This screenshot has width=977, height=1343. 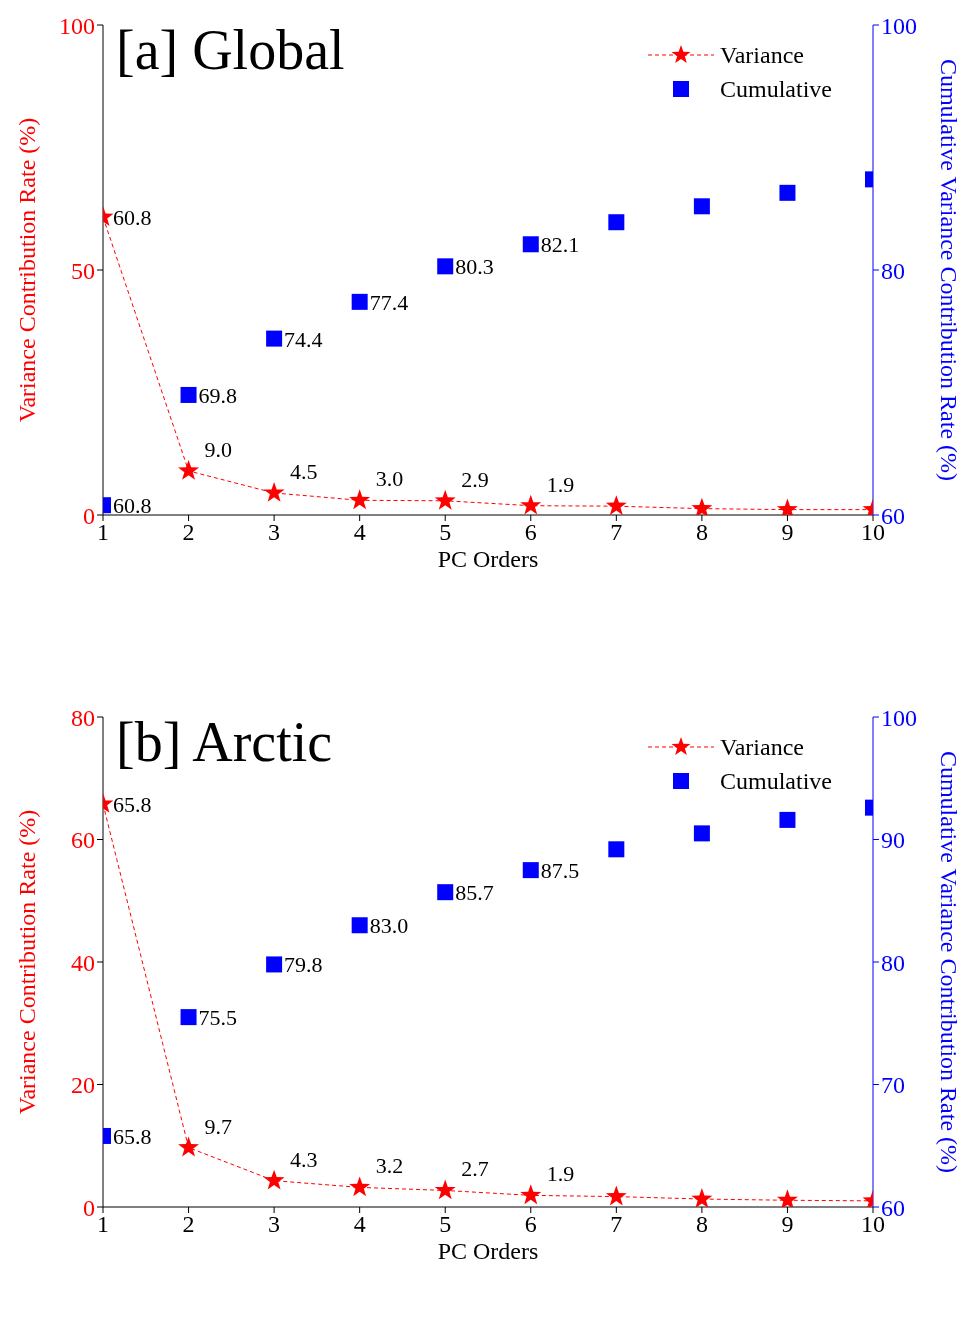 I want to click on y-tick-label: 50, so click(x=83, y=270).